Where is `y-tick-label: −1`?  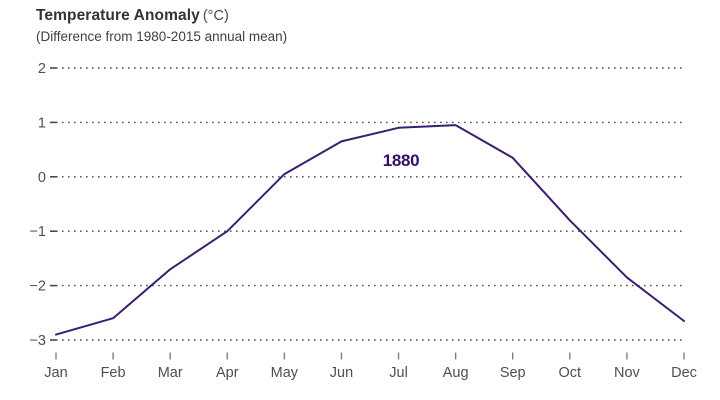 y-tick-label: −1 is located at coordinates (37, 232).